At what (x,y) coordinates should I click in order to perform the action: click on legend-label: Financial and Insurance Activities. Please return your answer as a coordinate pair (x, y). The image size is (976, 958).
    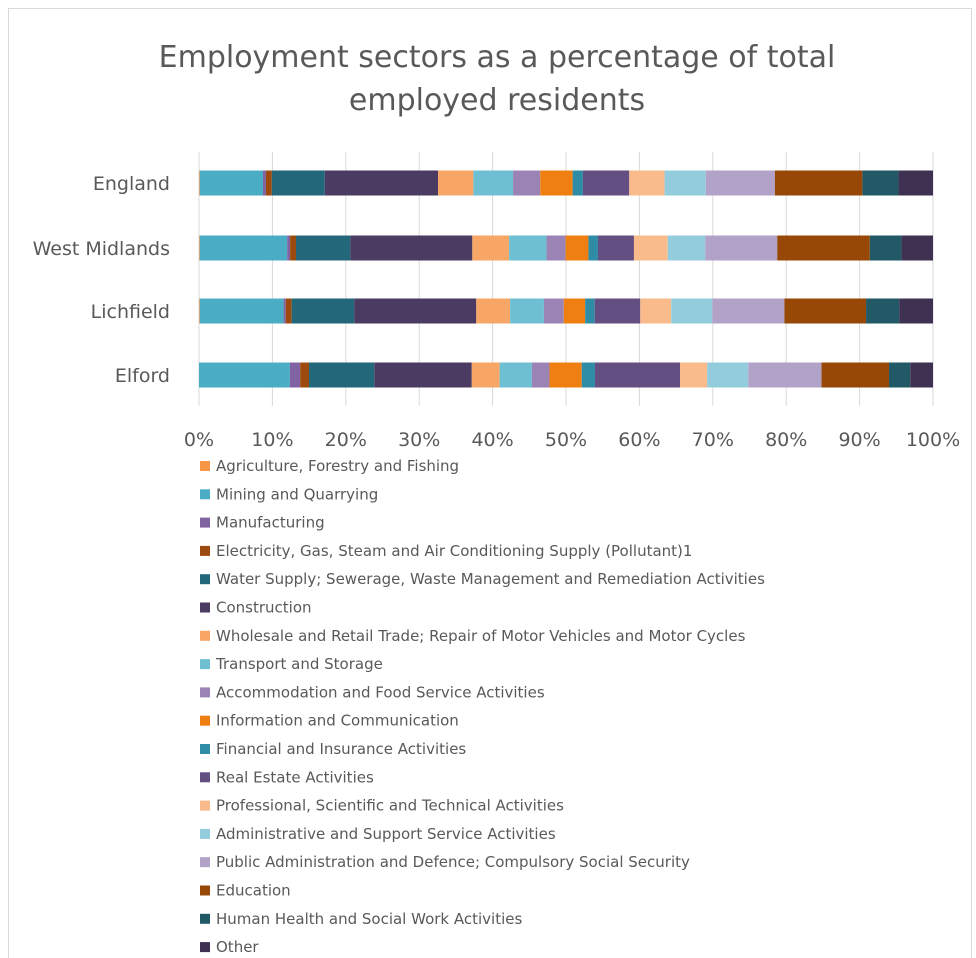
    Looking at the image, I should click on (341, 749).